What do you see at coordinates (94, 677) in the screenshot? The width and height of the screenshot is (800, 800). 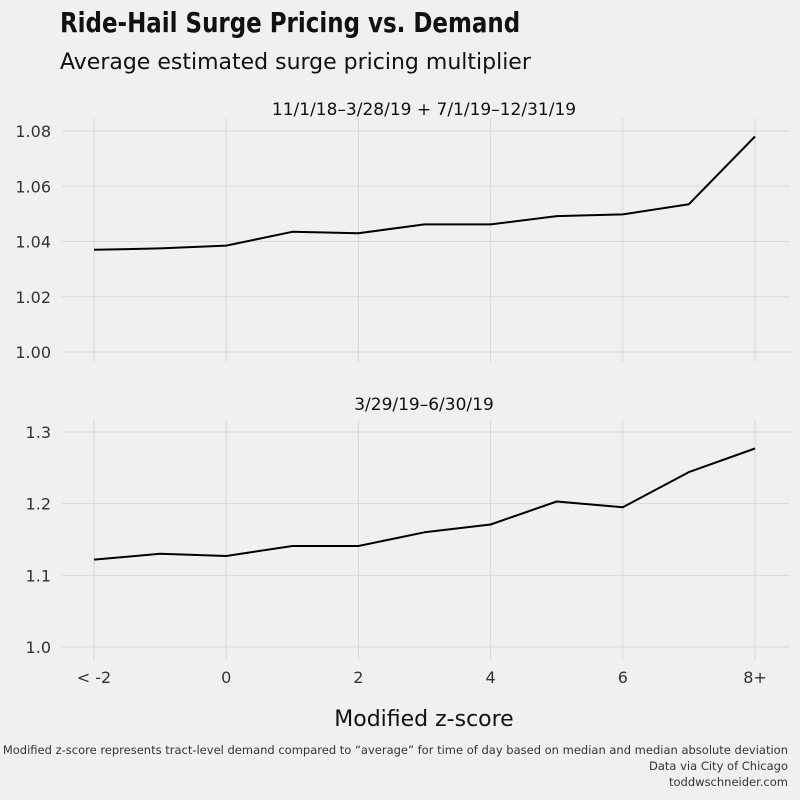 I see `x-tick-label: < -2` at bounding box center [94, 677].